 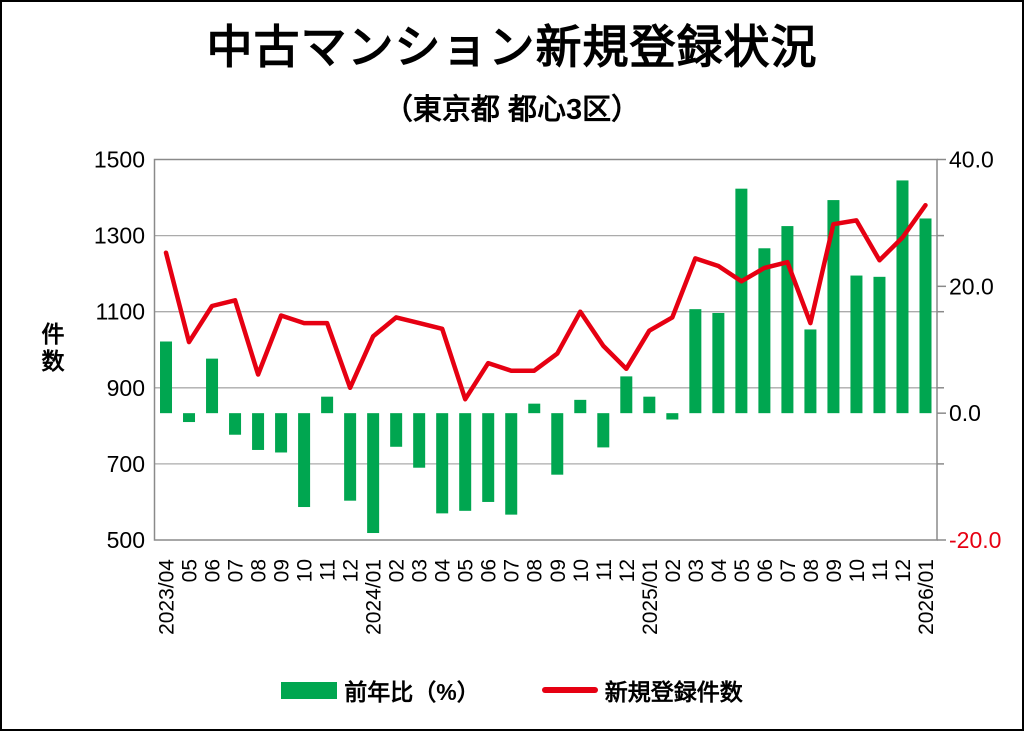 What do you see at coordinates (673, 692) in the screenshot?
I see `legend-line-label: 新規登録件数` at bounding box center [673, 692].